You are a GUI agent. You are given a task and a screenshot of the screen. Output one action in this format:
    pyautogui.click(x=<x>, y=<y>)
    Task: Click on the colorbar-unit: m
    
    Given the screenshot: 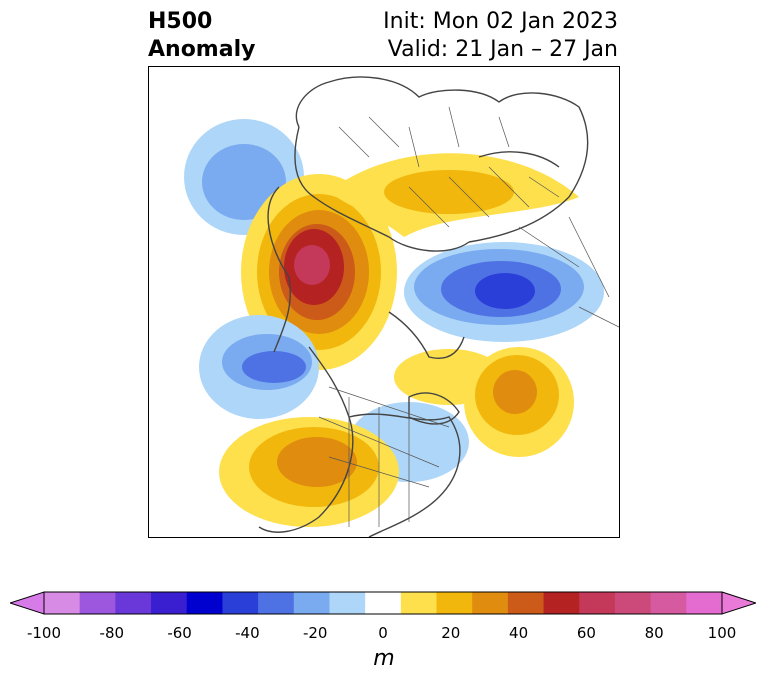 What is the action you would take?
    pyautogui.click(x=384, y=658)
    